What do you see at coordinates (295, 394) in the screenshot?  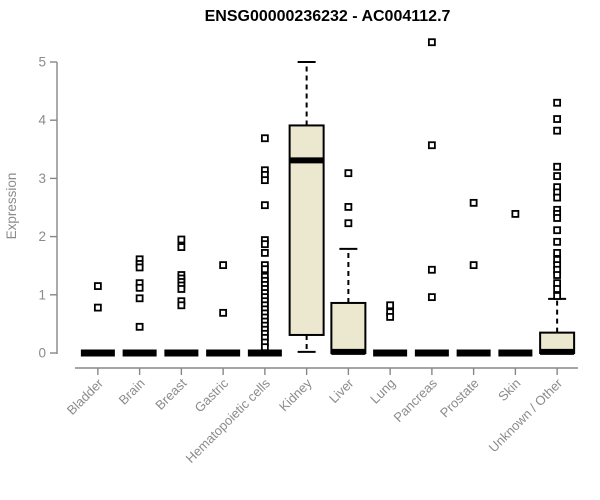 I see `x-tick-label: Kidney` at bounding box center [295, 394].